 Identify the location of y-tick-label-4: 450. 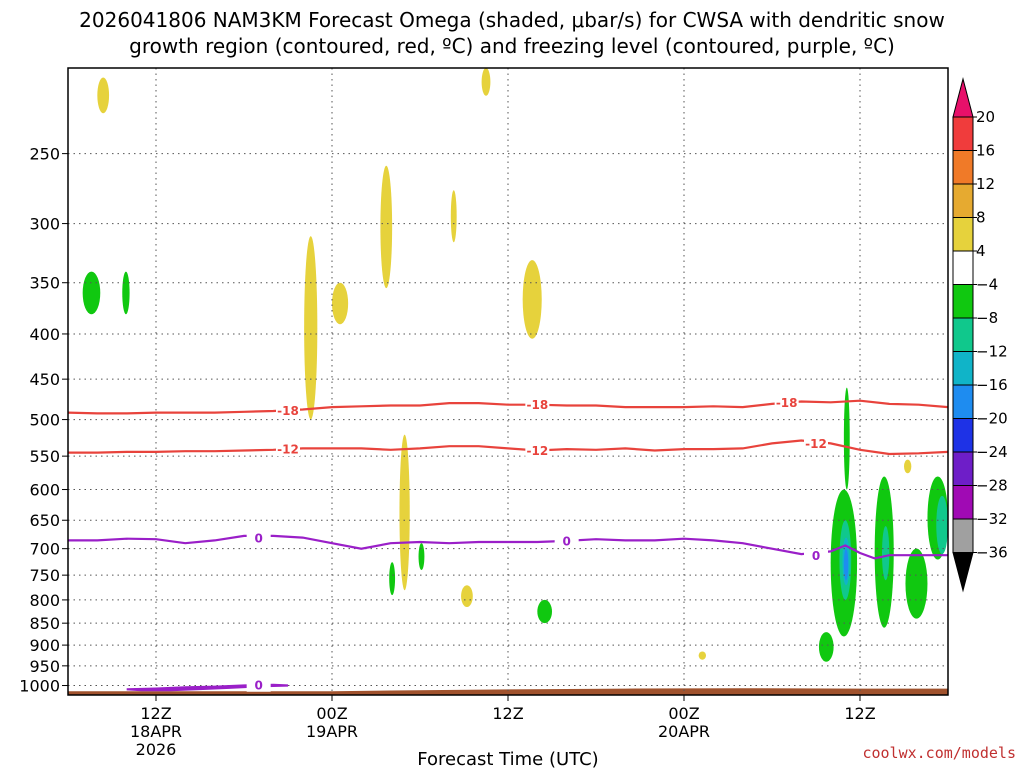
(44, 379).